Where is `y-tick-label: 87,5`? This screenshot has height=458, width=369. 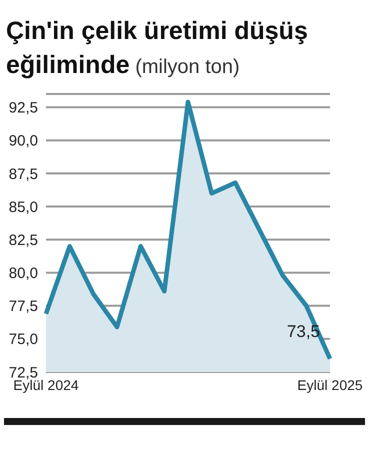
y-tick-label: 87,5 is located at coordinates (23, 174).